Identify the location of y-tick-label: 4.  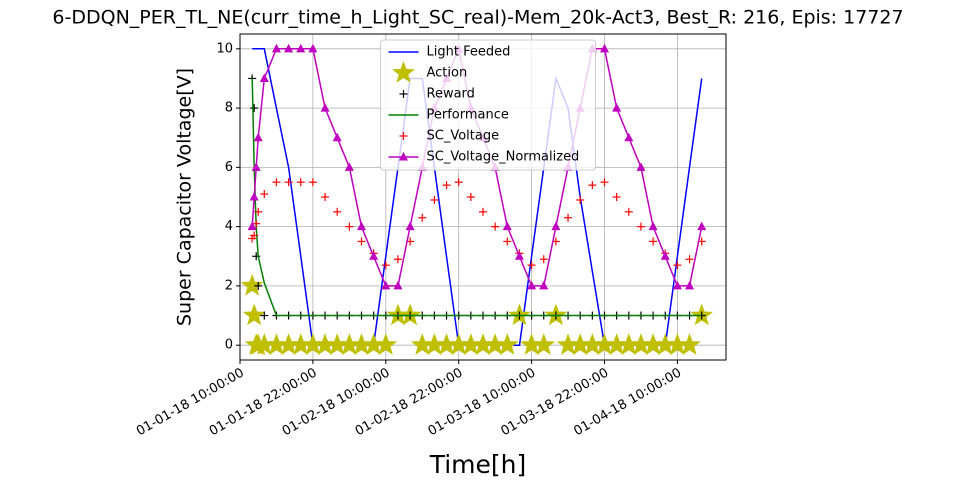
(229, 226).